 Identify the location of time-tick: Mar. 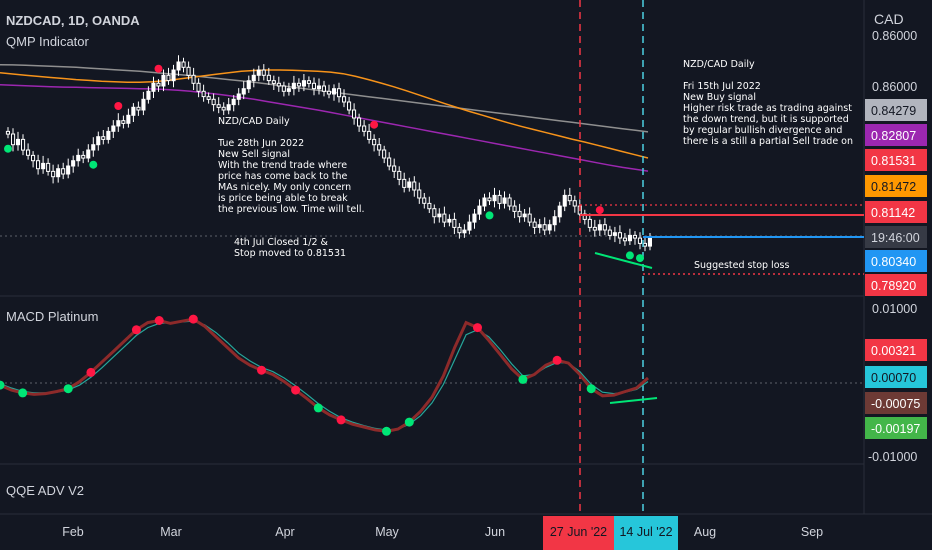
(171, 532).